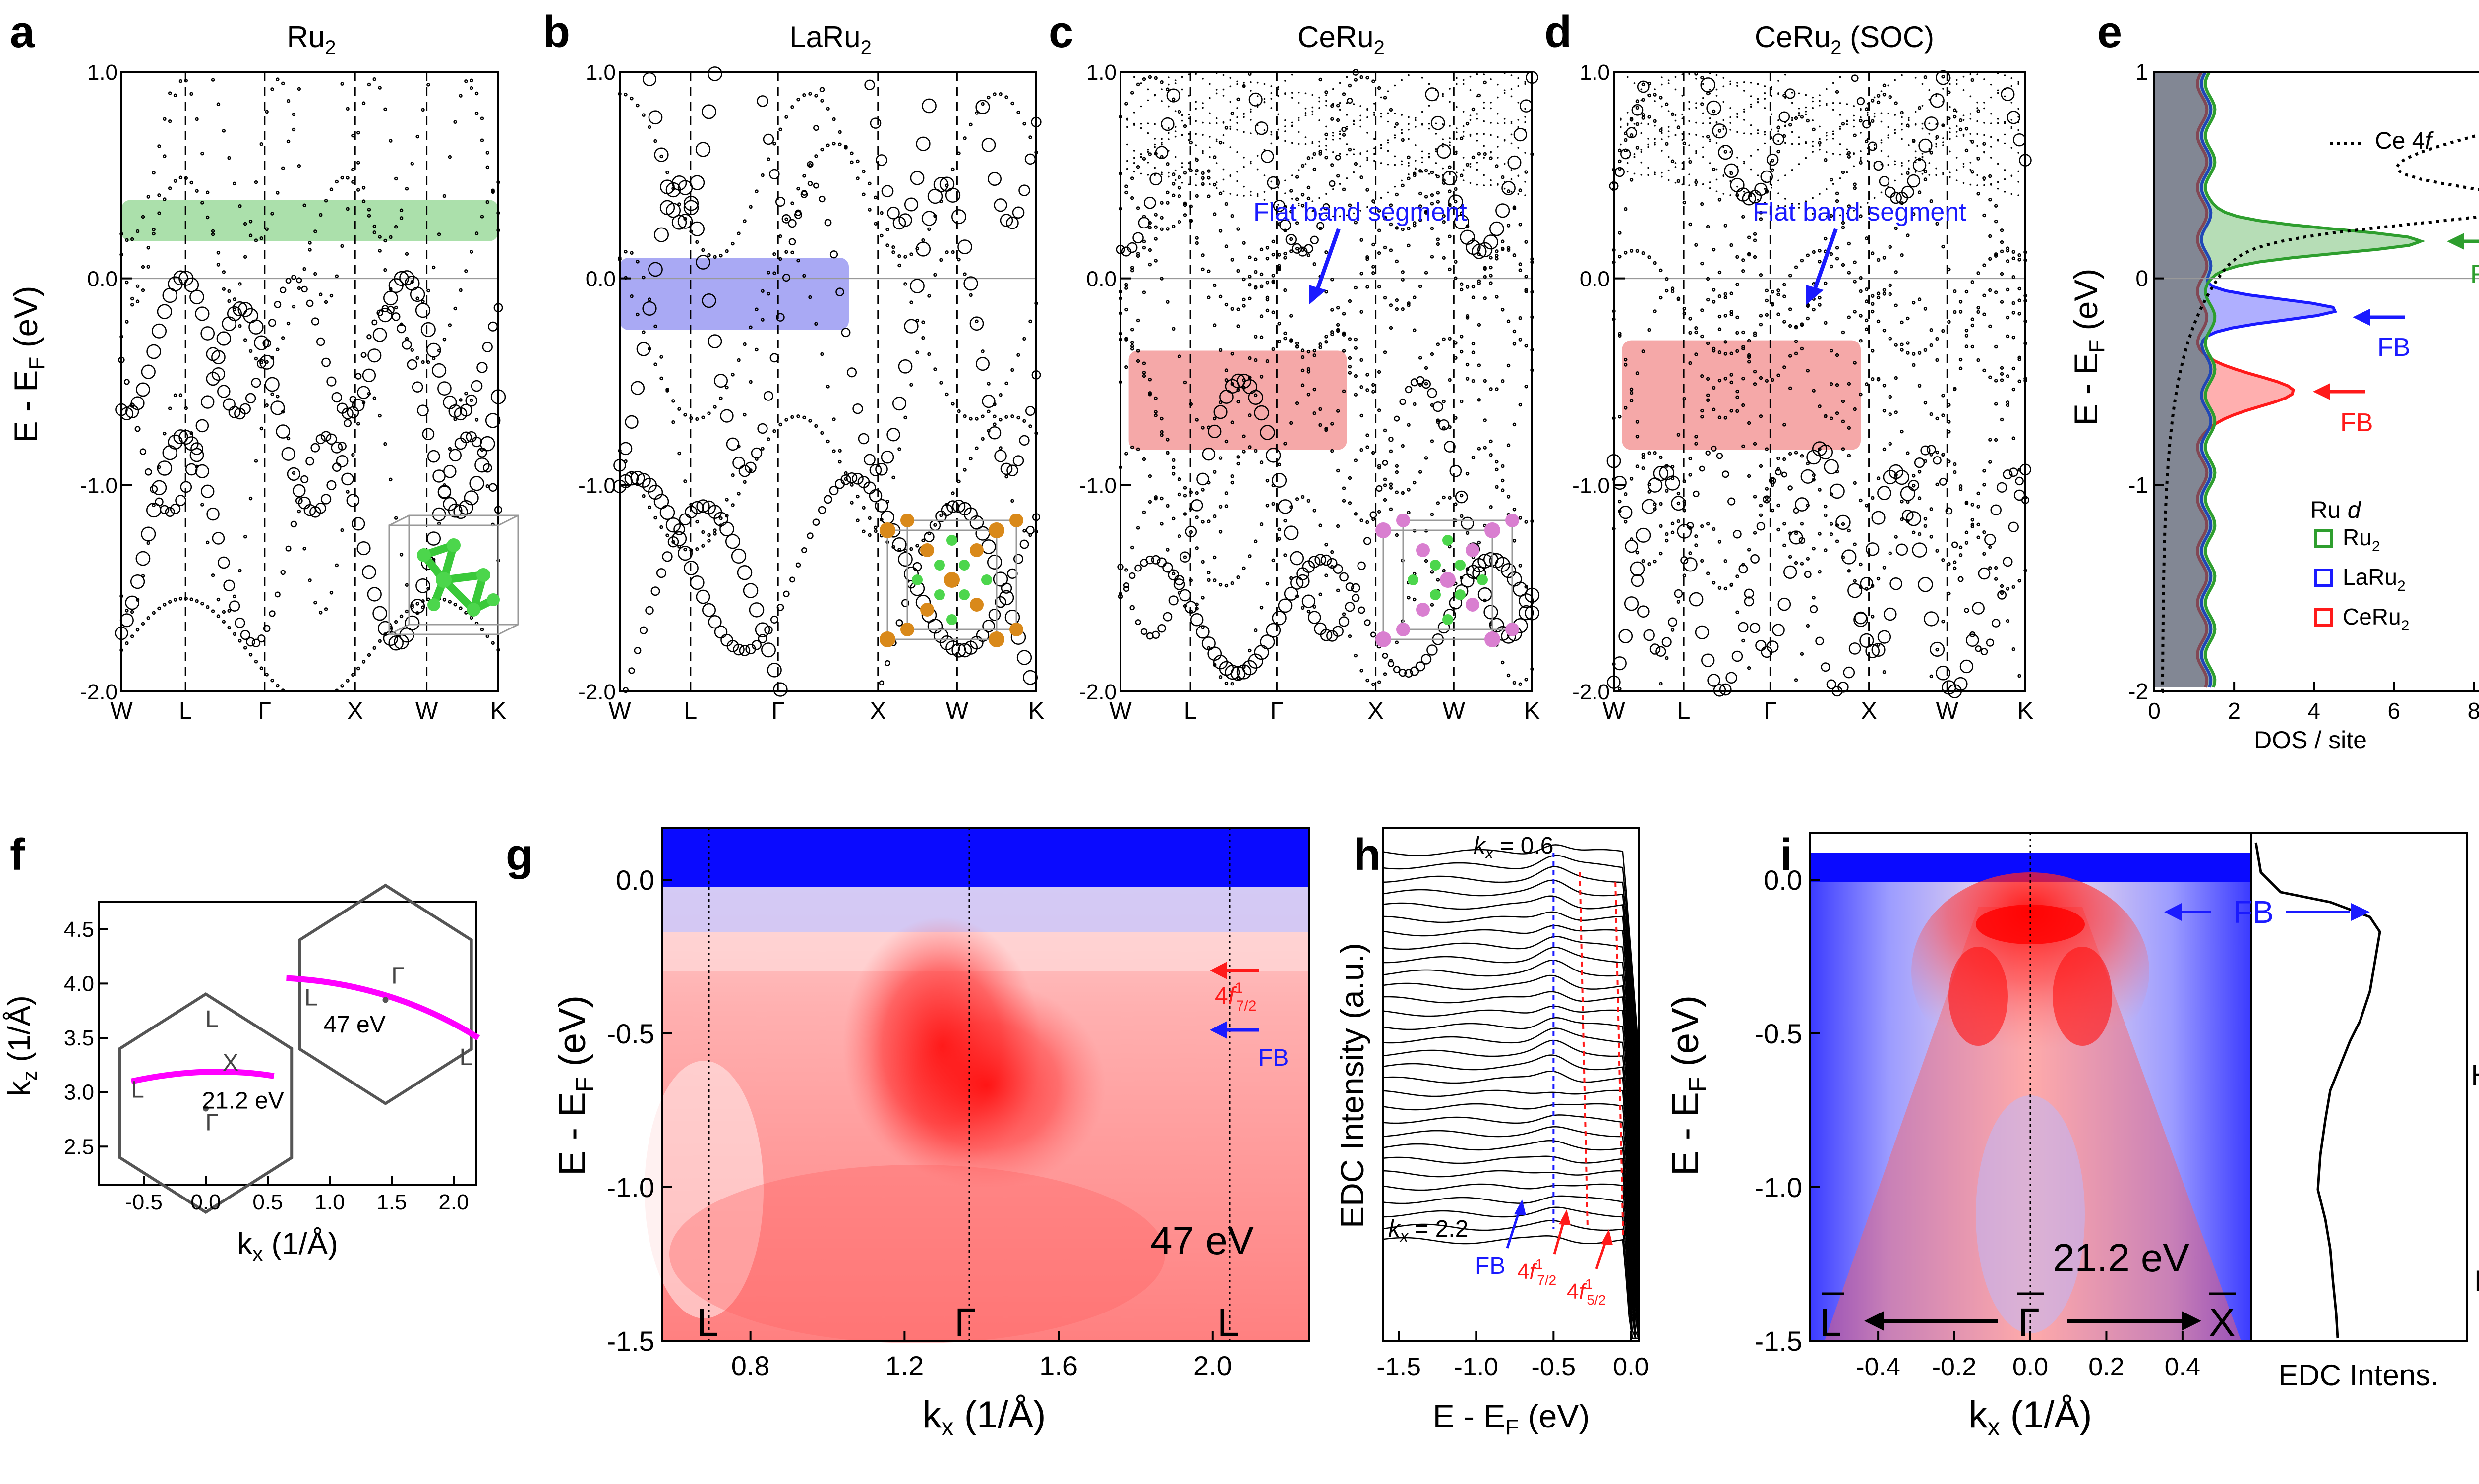  Describe the element at coordinates (1367, 855) in the screenshot. I see `panel-letter-h: h` at that location.